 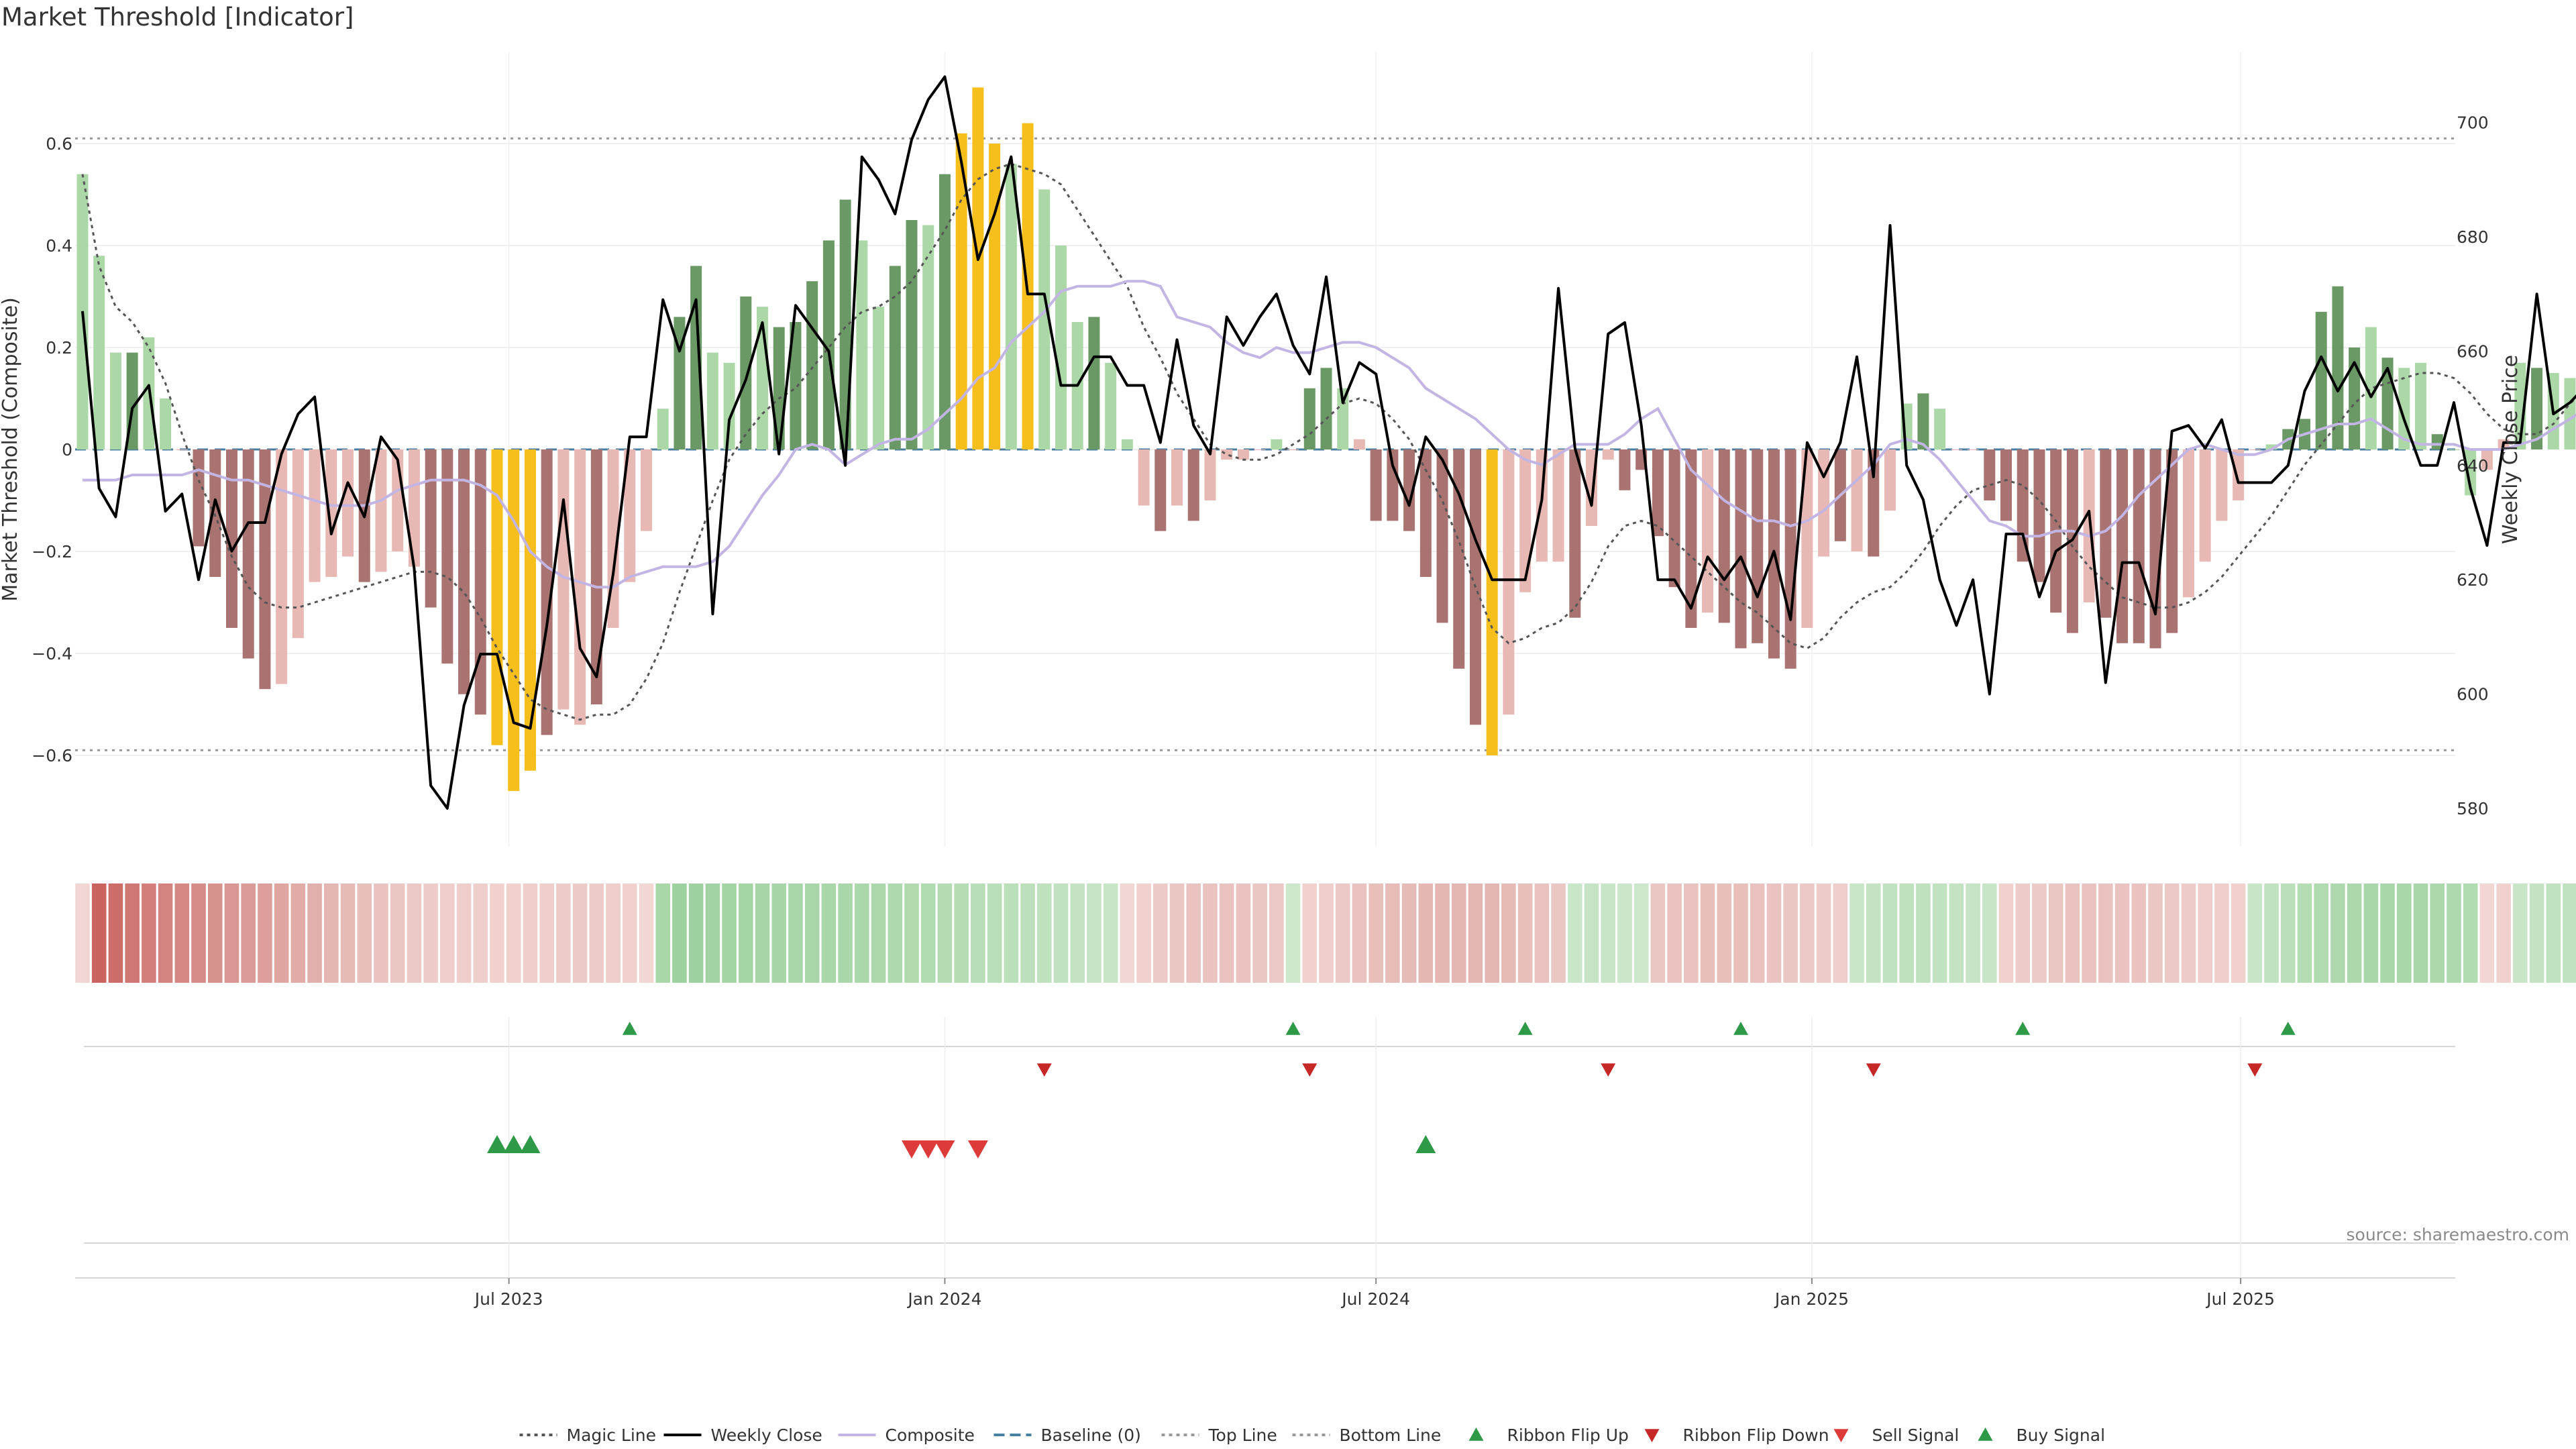 What do you see at coordinates (59, 348) in the screenshot?
I see `left-y-tick-label: 0.2` at bounding box center [59, 348].